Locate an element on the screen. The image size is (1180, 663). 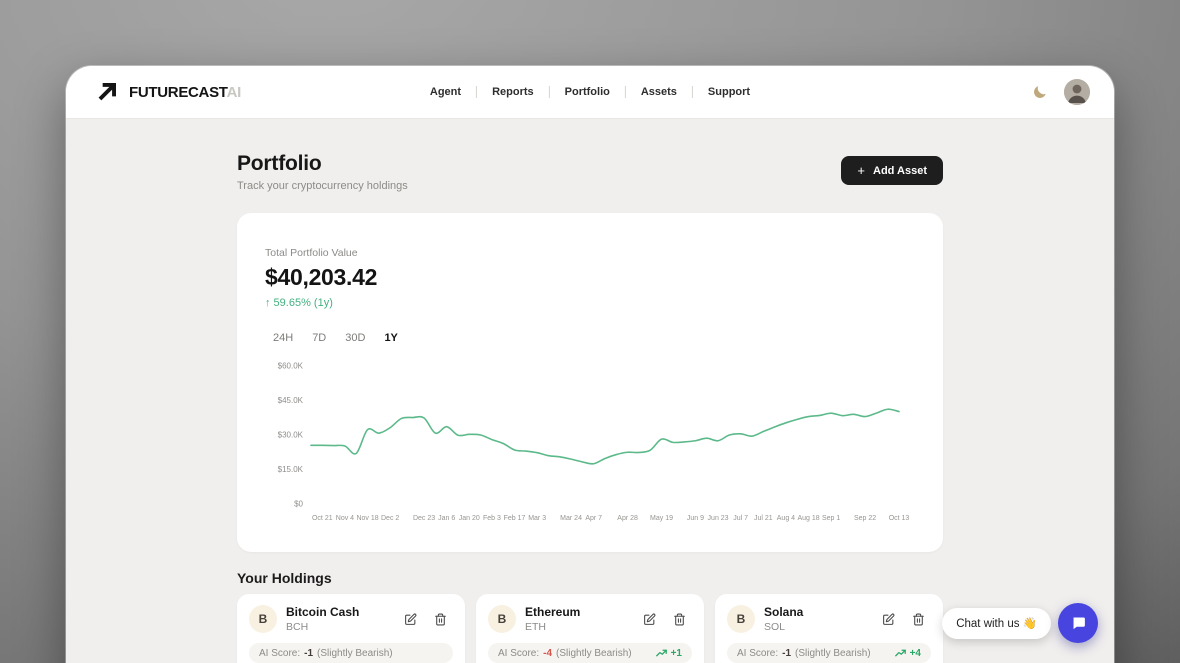
nav-item-reports: Reports is located at coordinates (505, 92).